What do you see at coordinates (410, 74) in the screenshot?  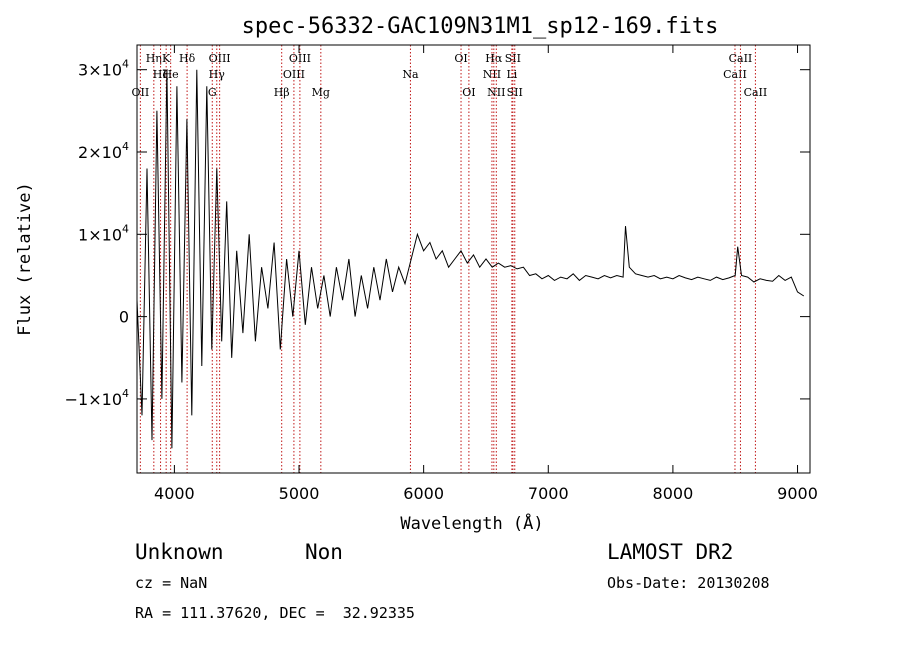 I see `emission-line-label: Na` at bounding box center [410, 74].